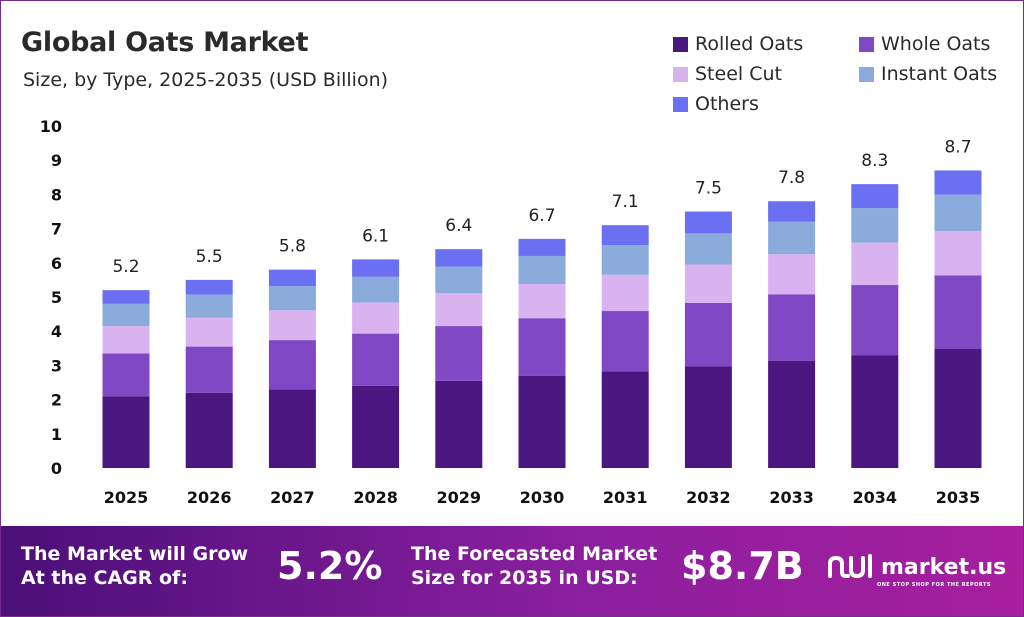 The width and height of the screenshot is (1024, 617). I want to click on legend-item-steel-cut: Steel Cut, so click(727, 74).